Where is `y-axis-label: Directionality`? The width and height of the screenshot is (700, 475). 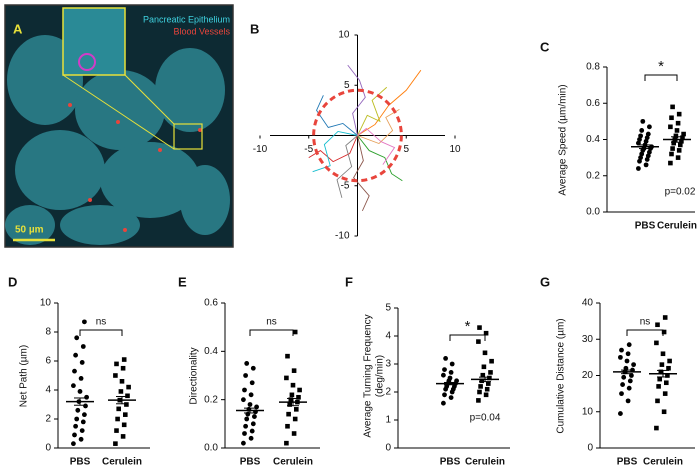 y-axis-label: Directionality is located at coordinates (194, 375).